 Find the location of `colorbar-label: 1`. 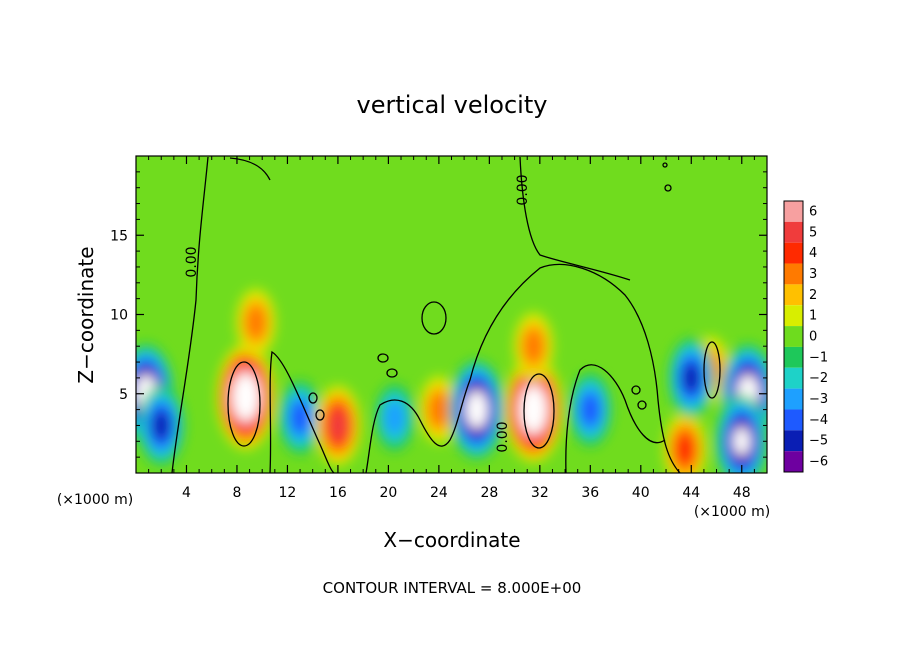

colorbar-label: 1 is located at coordinates (813, 316).